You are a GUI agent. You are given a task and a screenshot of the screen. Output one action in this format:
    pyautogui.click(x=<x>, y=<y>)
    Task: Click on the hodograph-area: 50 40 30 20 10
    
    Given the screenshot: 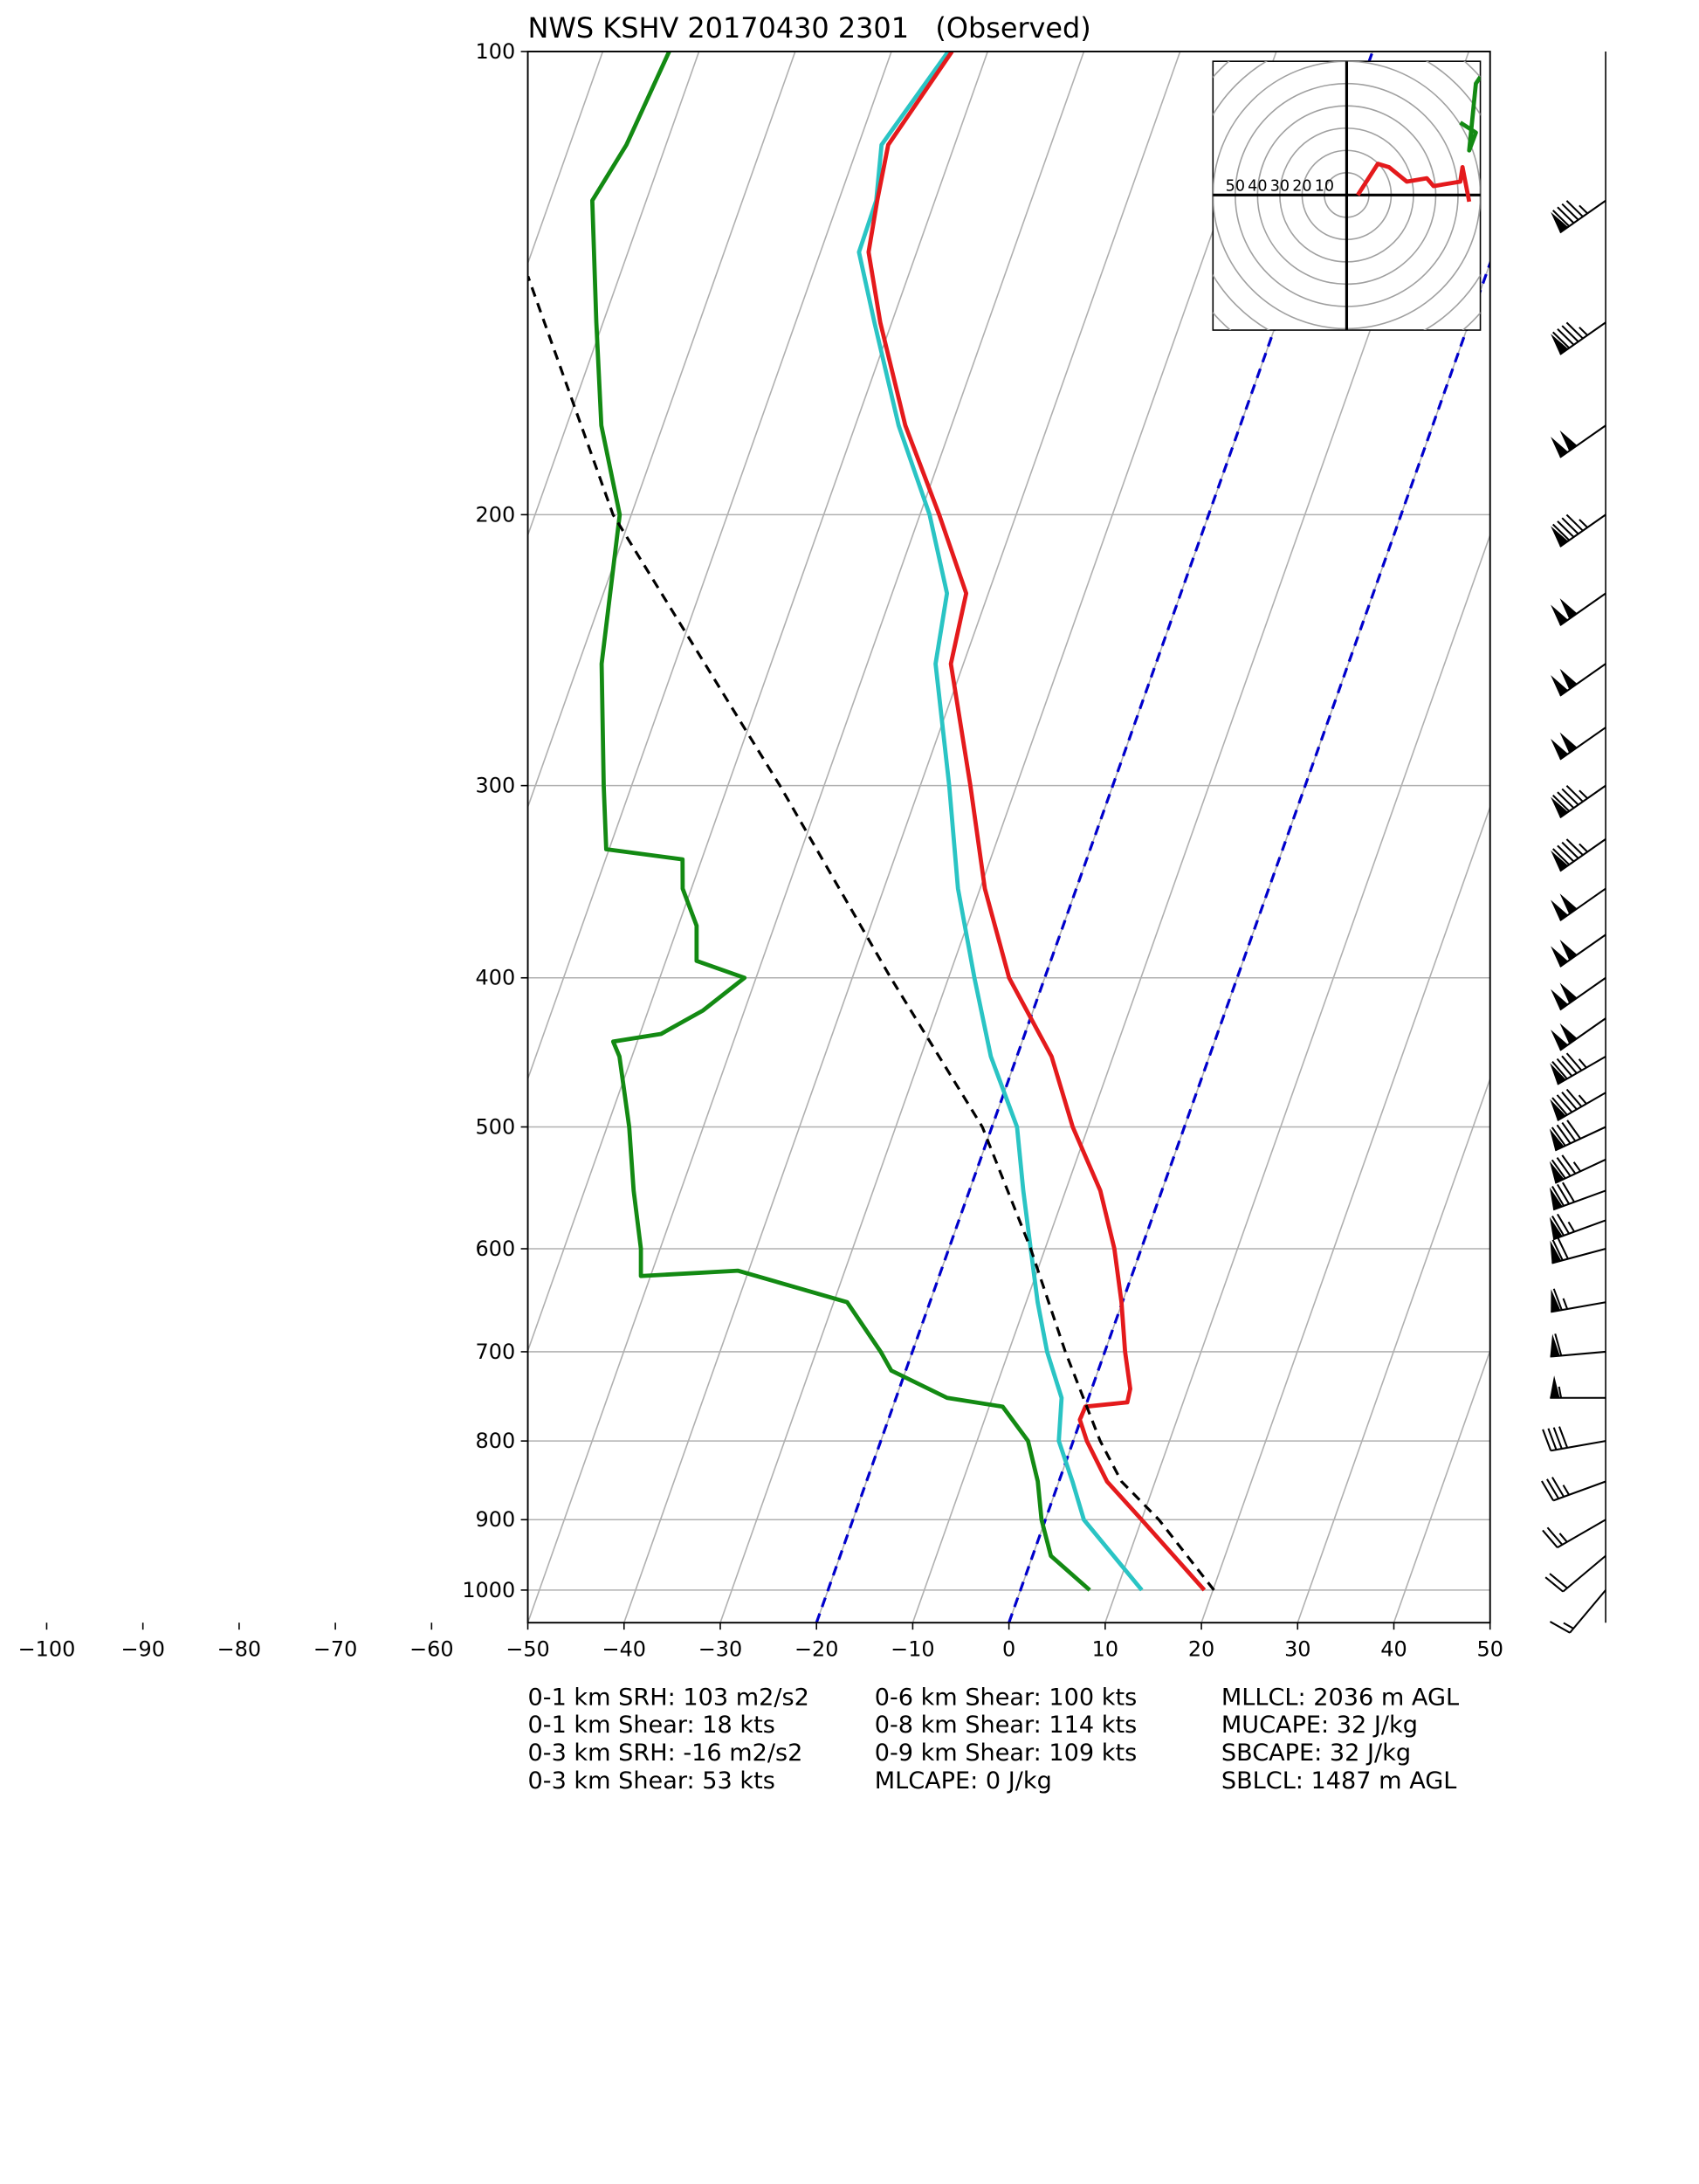 What is the action you would take?
    pyautogui.click(x=1347, y=196)
    